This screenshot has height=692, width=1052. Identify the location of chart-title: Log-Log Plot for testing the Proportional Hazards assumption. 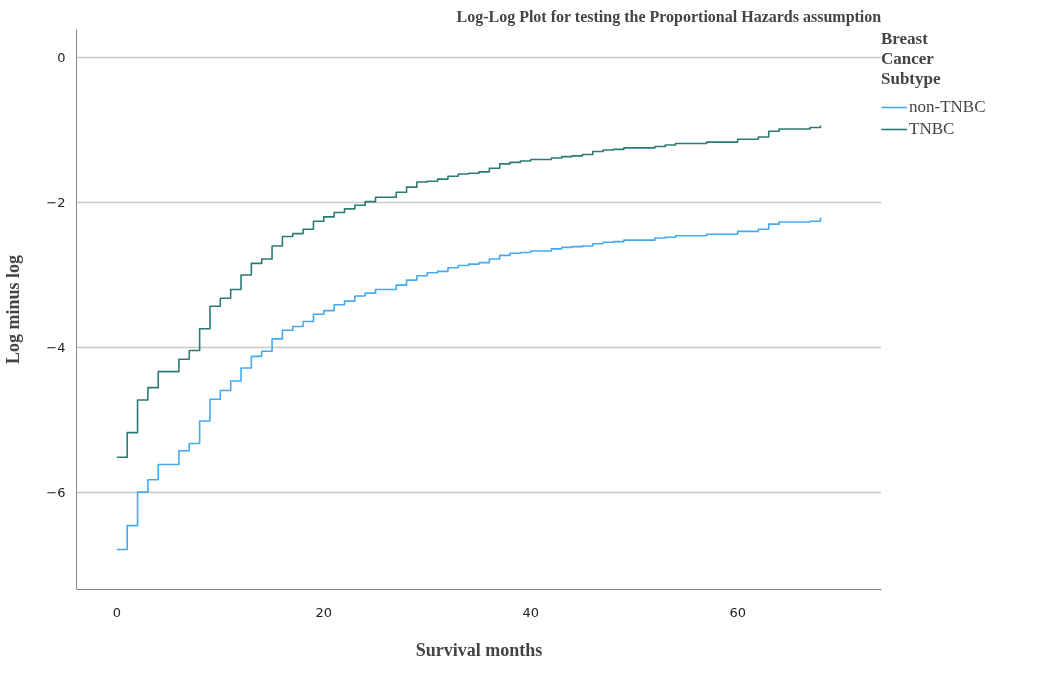
(669, 16).